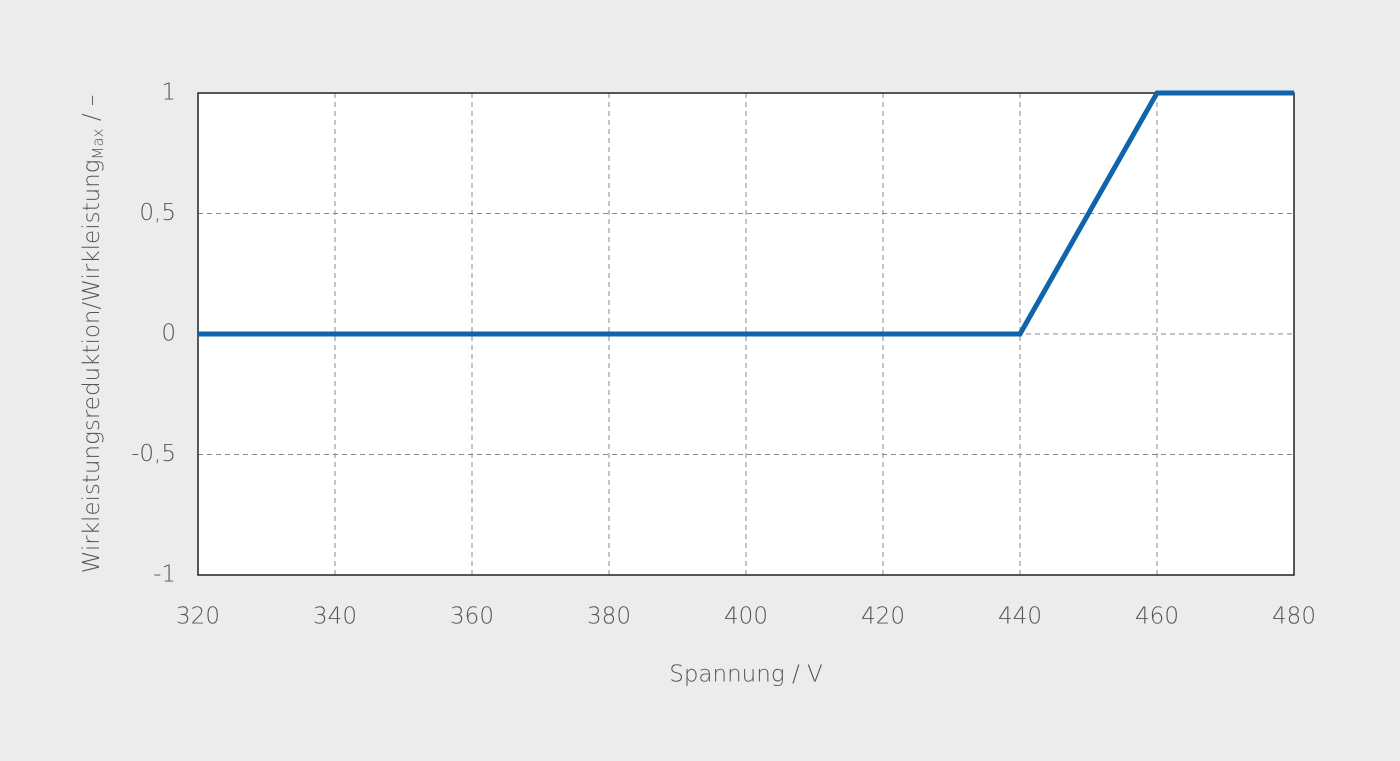 The width and height of the screenshot is (1400, 761). Describe the element at coordinates (746, 675) in the screenshot. I see `x-axis-label: Spannung / V` at that location.